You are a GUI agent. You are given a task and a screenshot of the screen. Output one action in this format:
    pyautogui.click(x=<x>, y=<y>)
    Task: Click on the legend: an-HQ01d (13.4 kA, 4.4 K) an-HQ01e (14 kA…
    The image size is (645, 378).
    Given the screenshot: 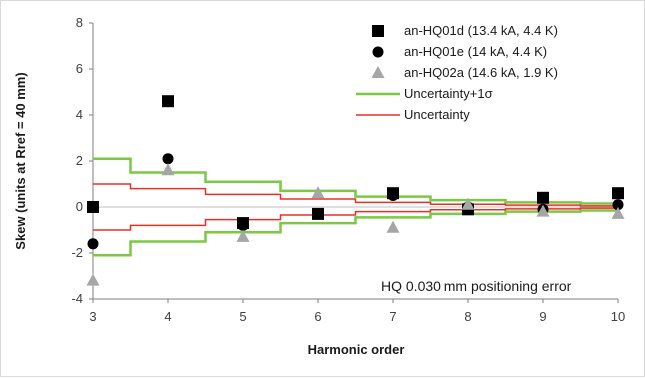 What is the action you would take?
    pyautogui.click(x=457, y=72)
    